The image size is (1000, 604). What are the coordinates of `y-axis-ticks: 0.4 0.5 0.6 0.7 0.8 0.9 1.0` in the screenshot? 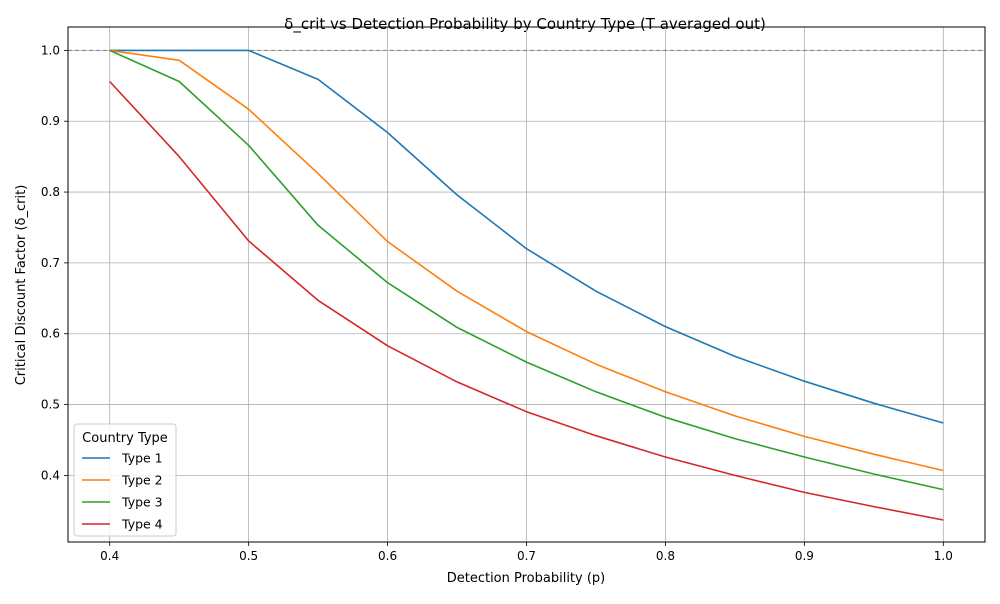 It's located at (54, 262).